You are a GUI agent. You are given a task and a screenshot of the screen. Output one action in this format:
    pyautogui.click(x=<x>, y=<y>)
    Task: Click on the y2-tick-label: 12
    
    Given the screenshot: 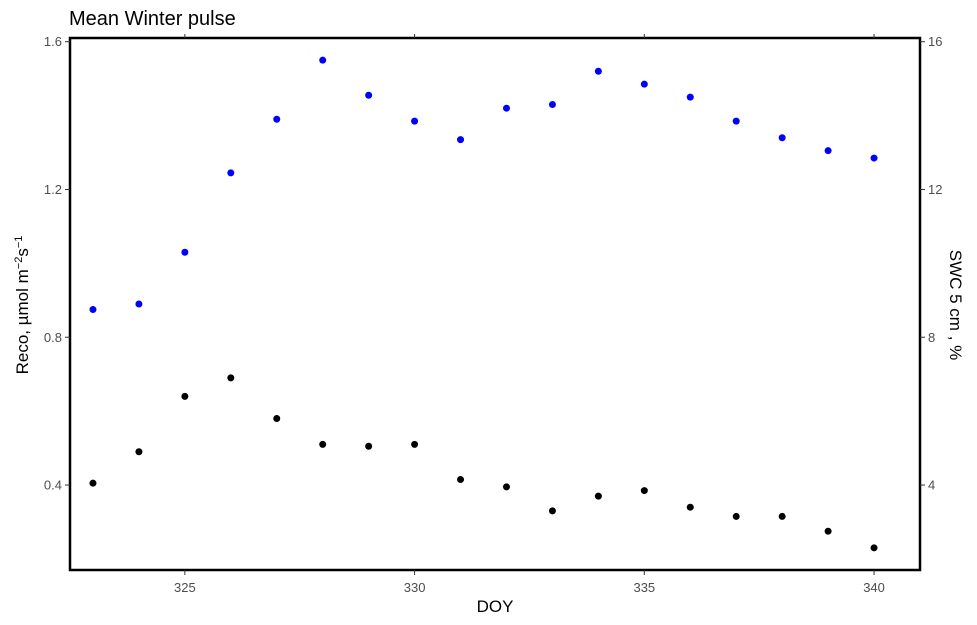 What is the action you would take?
    pyautogui.click(x=935, y=189)
    